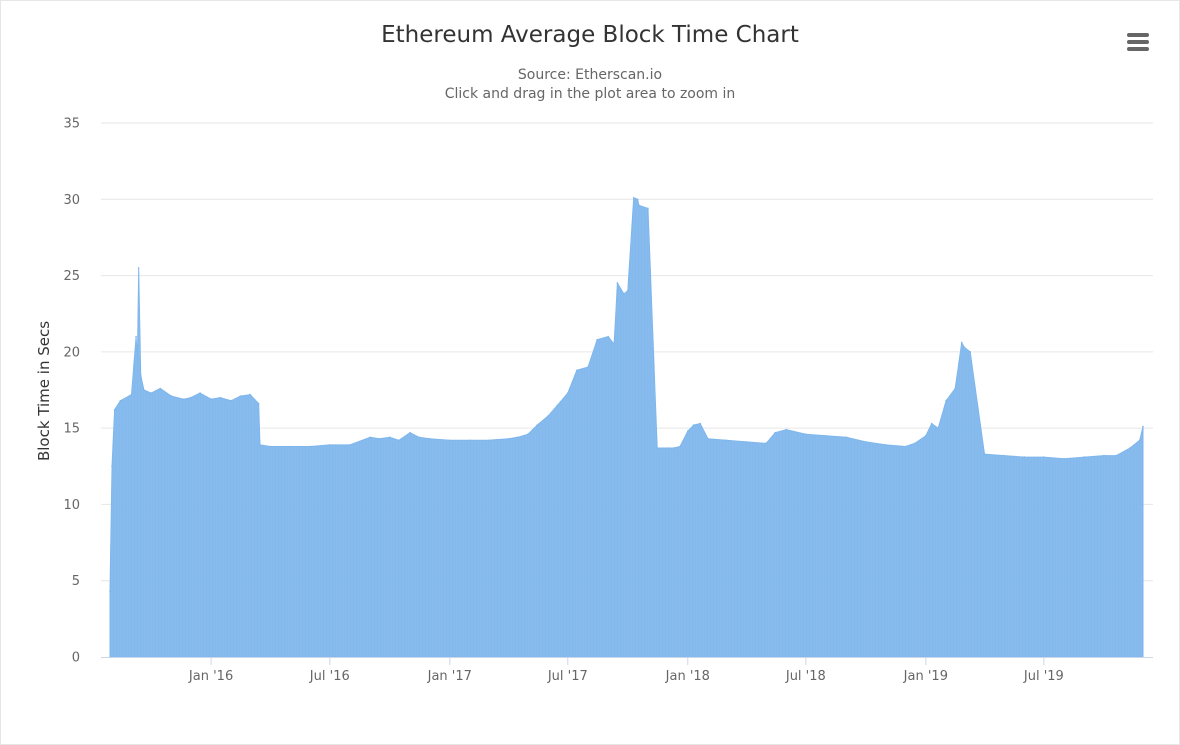 This screenshot has height=745, width=1180. Describe the element at coordinates (1137, 42) in the screenshot. I see `hamburger-menu-icon` at that location.